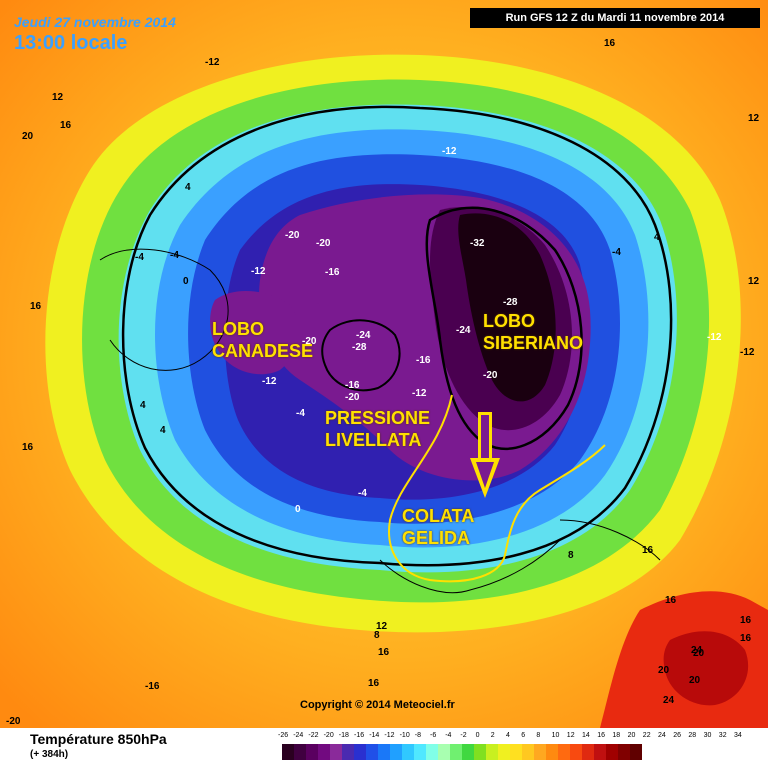  Describe the element at coordinates (615, 18) in the screenshot. I see `run-info-box: Run GFS 12 Z du Mardi 11 novembre 2014` at that location.